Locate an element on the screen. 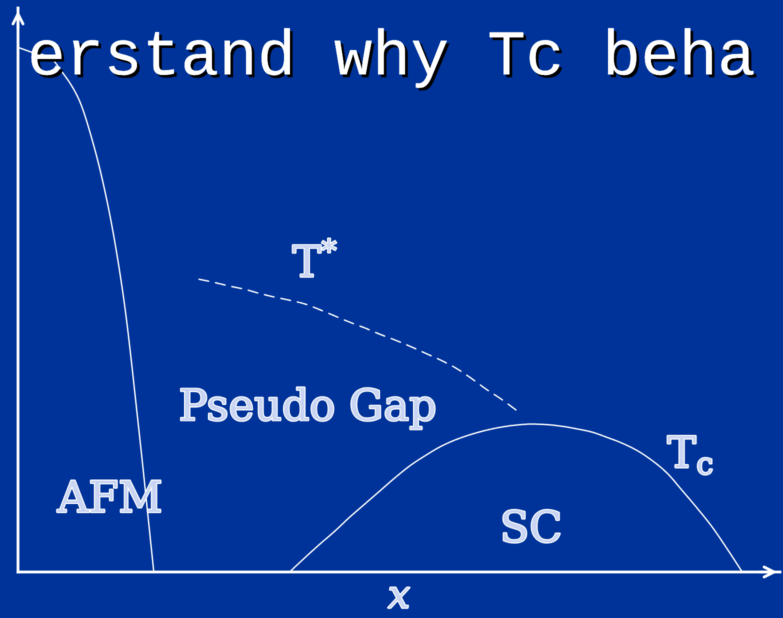 The width and height of the screenshot is (783, 618). series-label: T$_{c}$ is located at coordinates (690, 455).